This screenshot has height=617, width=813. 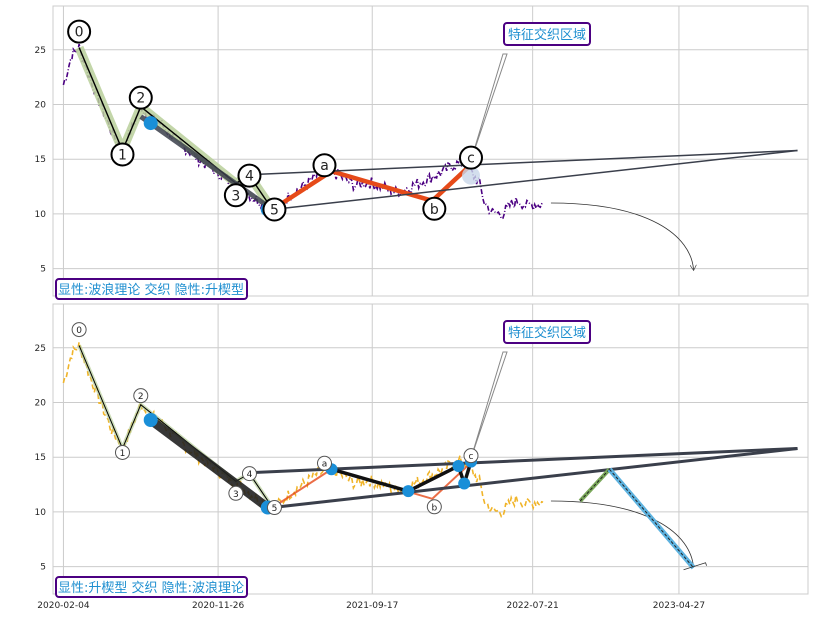 I want to click on top-feature-box-text: 特征交织区域, so click(x=547, y=35).